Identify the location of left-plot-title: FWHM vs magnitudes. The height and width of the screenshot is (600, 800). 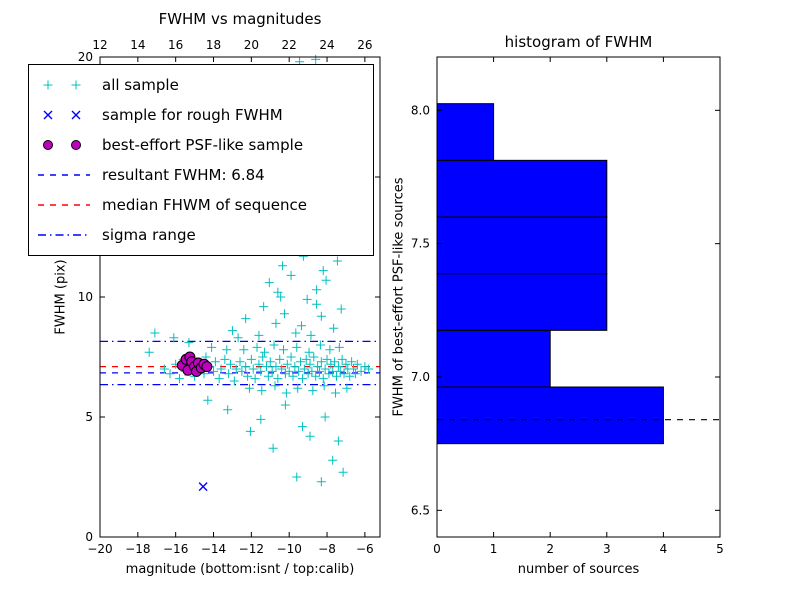
(240, 19).